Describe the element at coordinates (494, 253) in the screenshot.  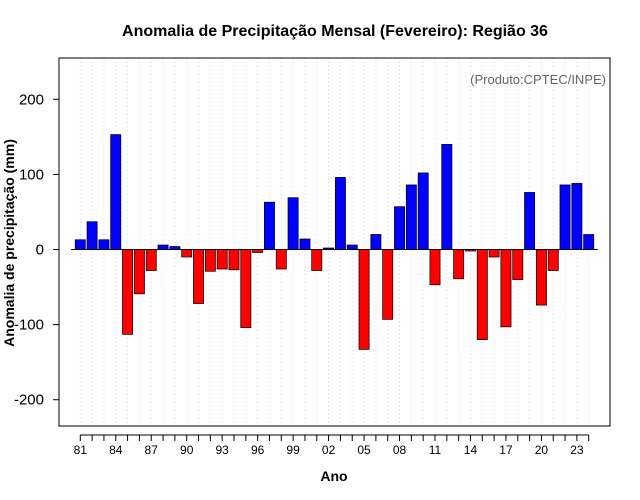
I see `bar-2016` at that location.